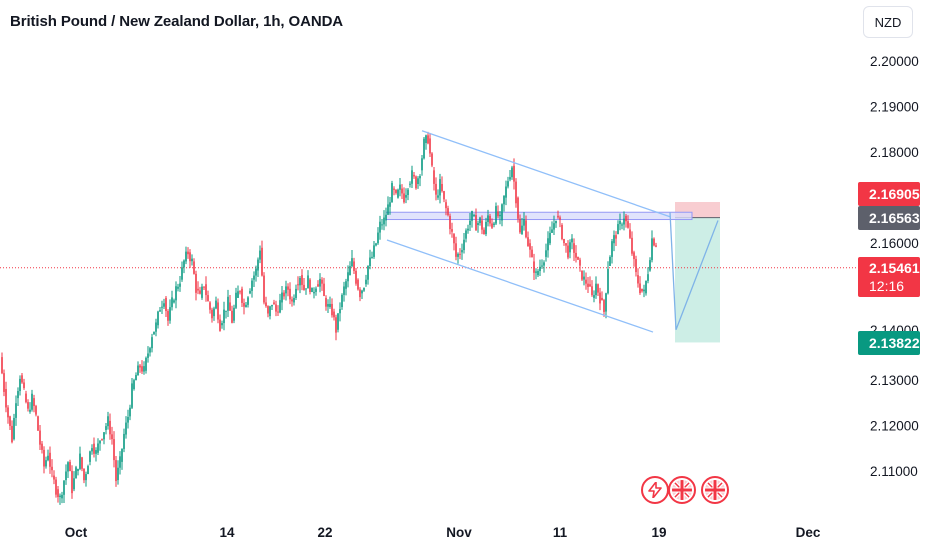 The height and width of the screenshot is (550, 932). What do you see at coordinates (443, 532) in the screenshot?
I see `time-axis: Oct 14 22 Nov 11 19 Dec` at bounding box center [443, 532].